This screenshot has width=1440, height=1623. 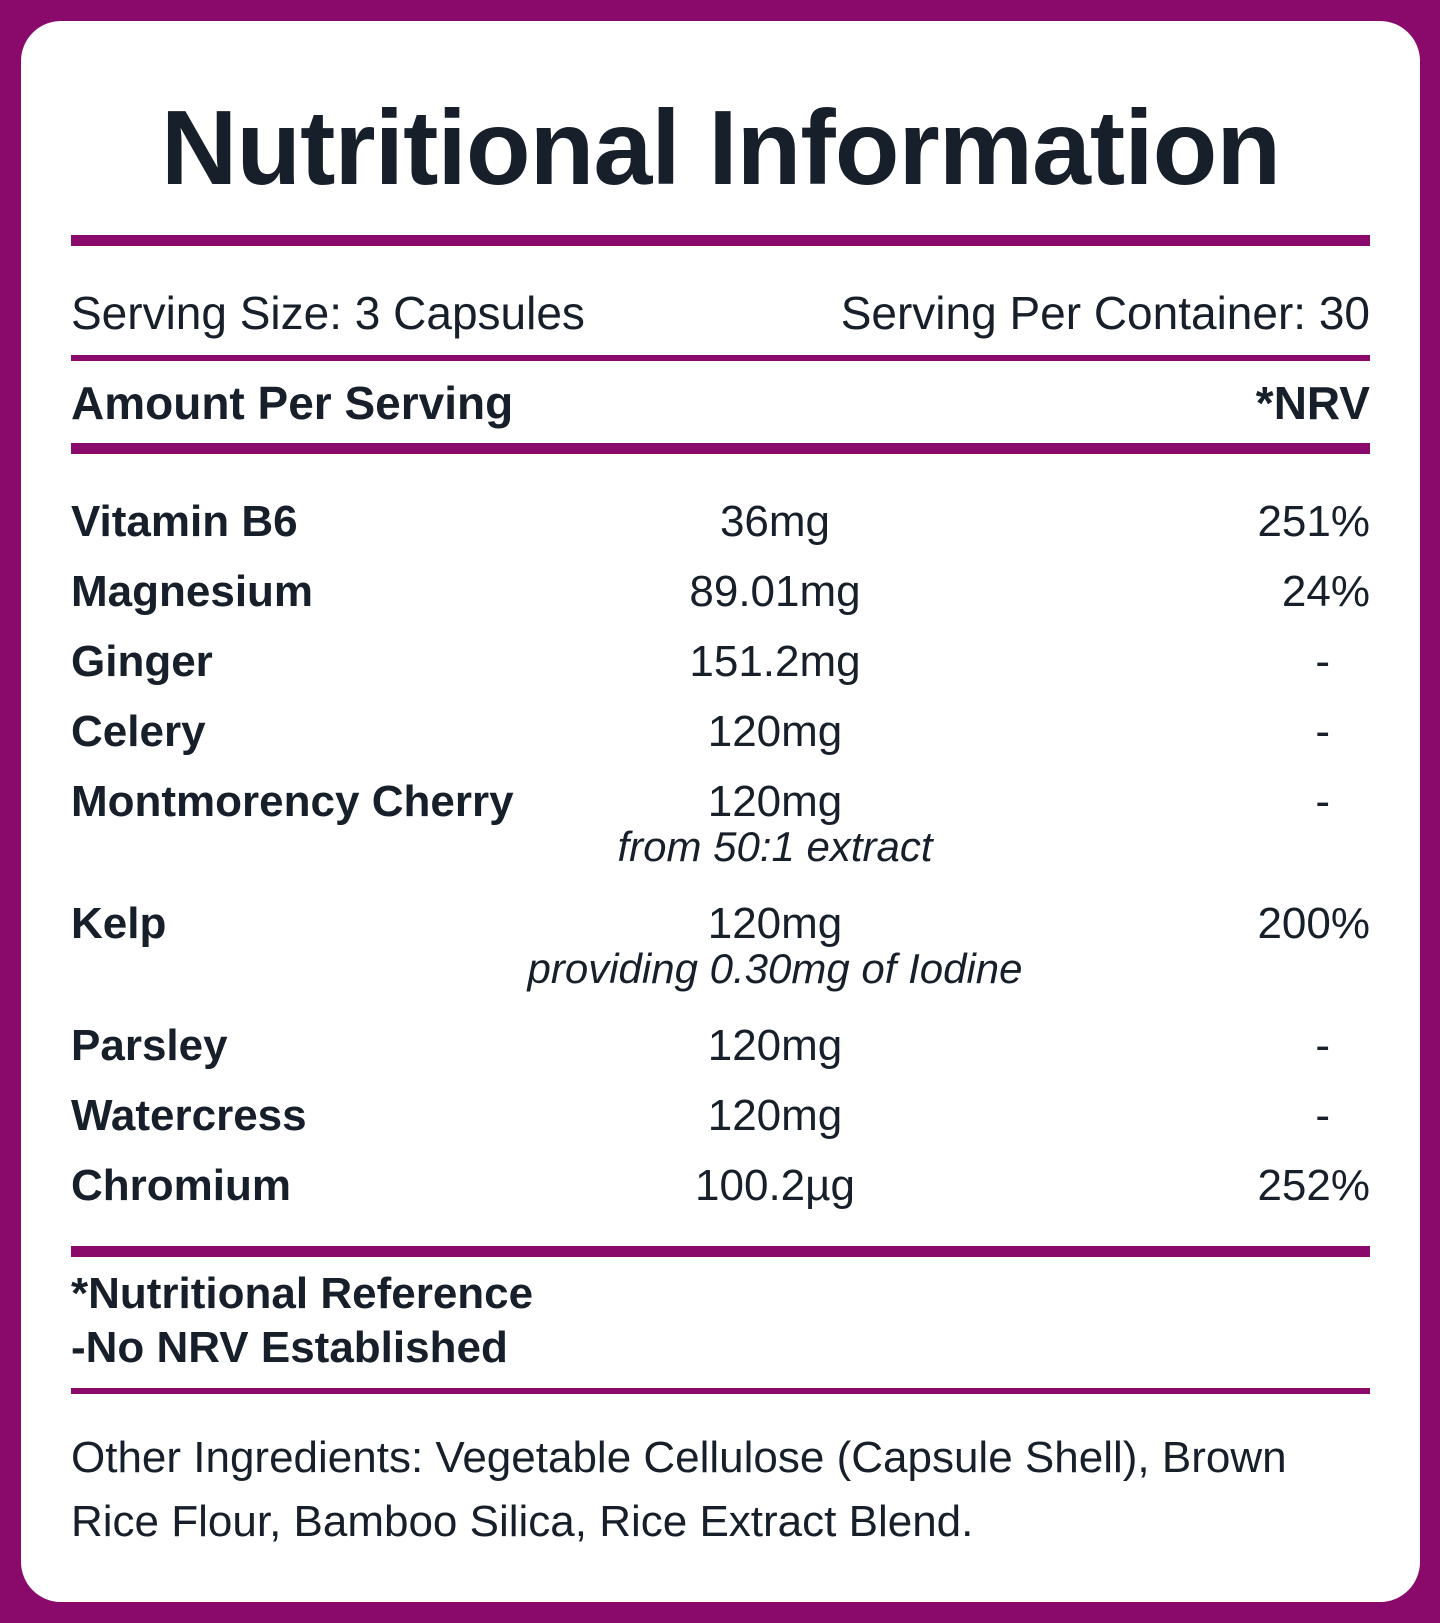 I want to click on nutrient-amount: 151.2mg, so click(x=775, y=661).